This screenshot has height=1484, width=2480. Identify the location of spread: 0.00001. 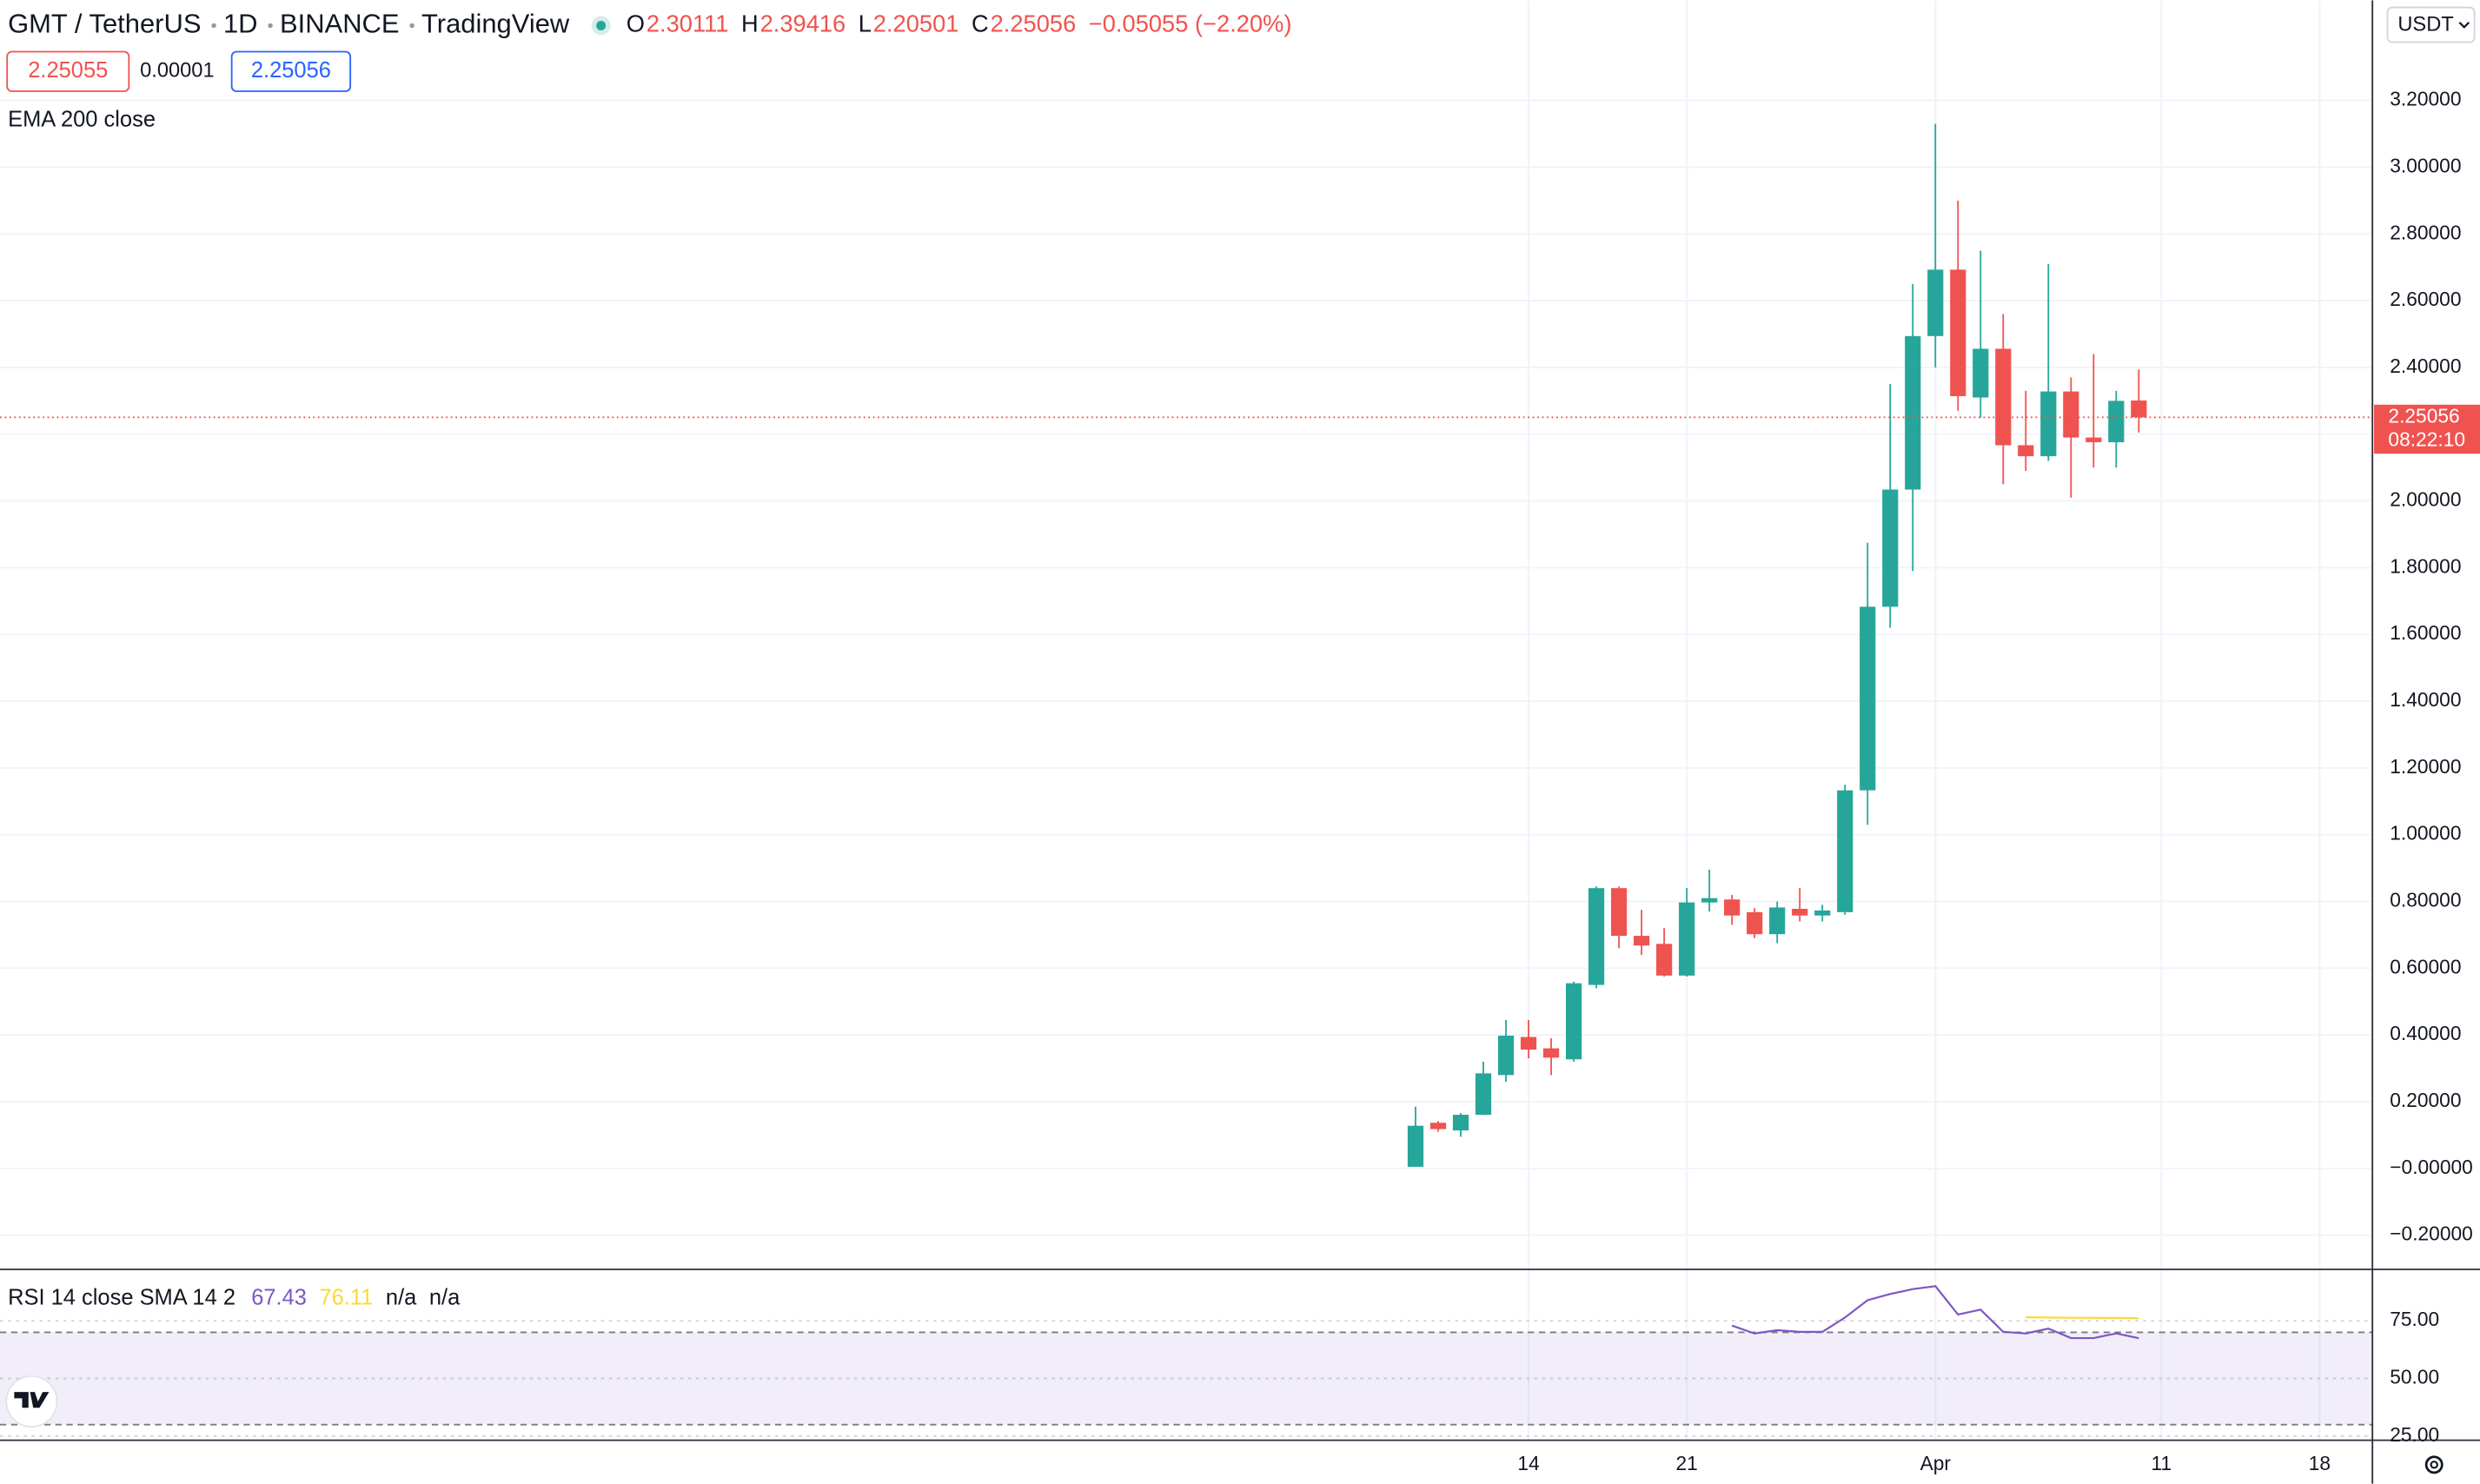
(178, 71).